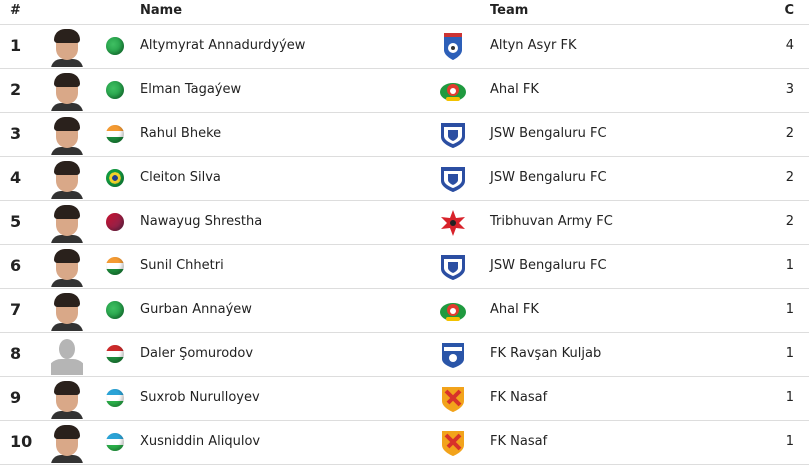  I want to click on rank: 8, so click(16, 353).